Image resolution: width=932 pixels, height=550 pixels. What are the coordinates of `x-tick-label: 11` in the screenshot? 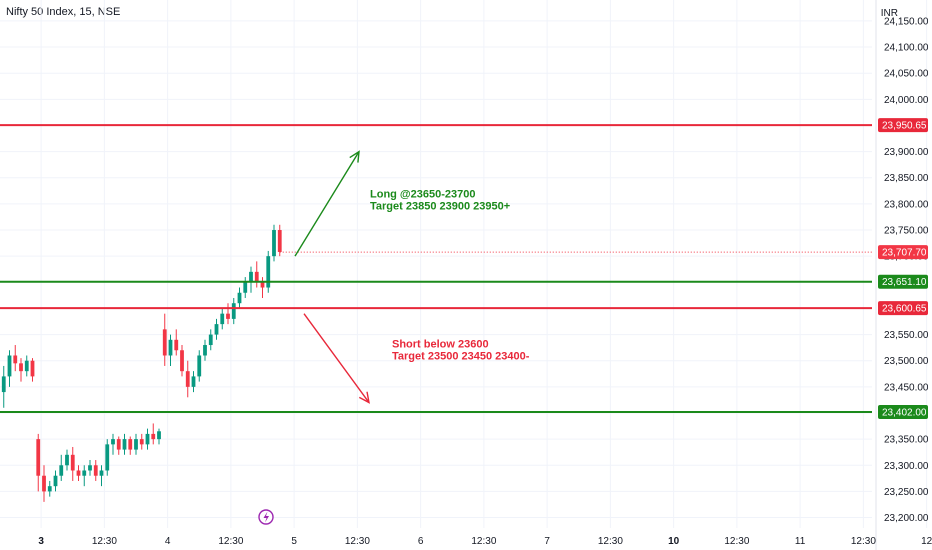 It's located at (800, 541).